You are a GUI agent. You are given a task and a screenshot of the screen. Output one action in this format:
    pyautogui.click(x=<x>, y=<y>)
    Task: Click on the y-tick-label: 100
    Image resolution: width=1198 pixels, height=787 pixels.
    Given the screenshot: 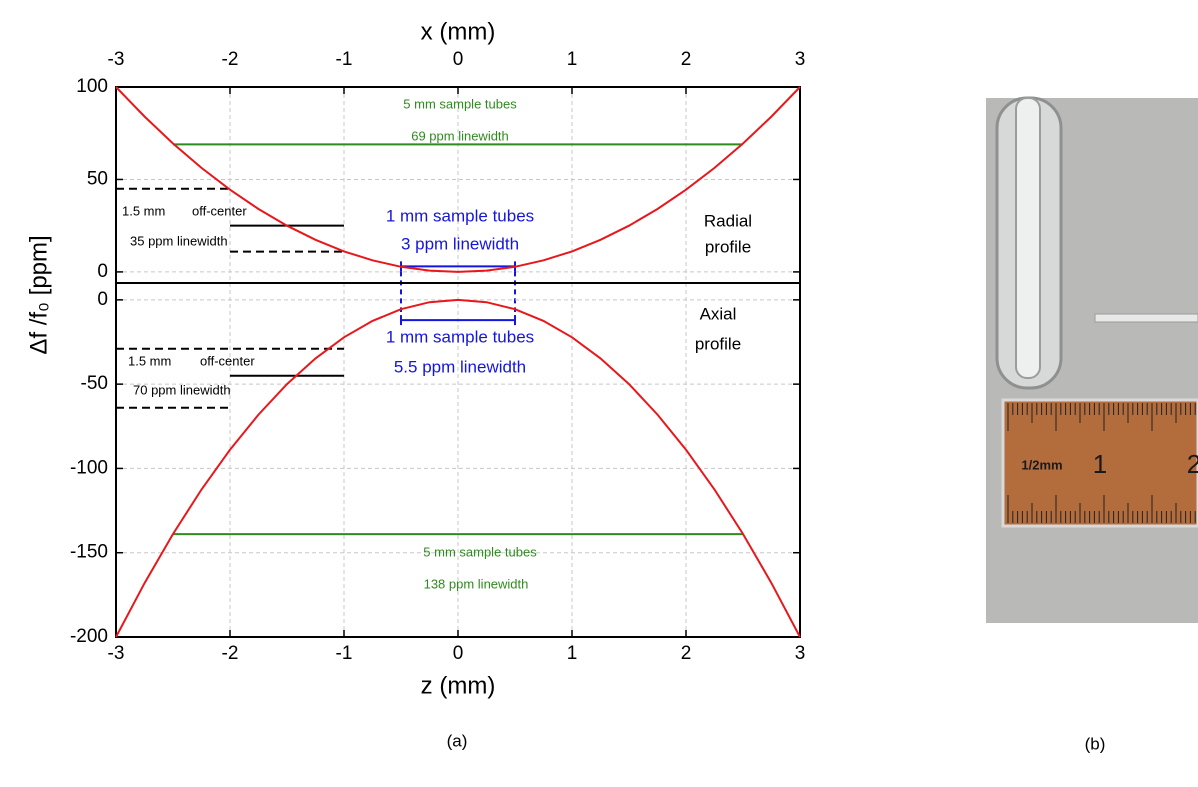 What is the action you would take?
    pyautogui.click(x=92, y=86)
    